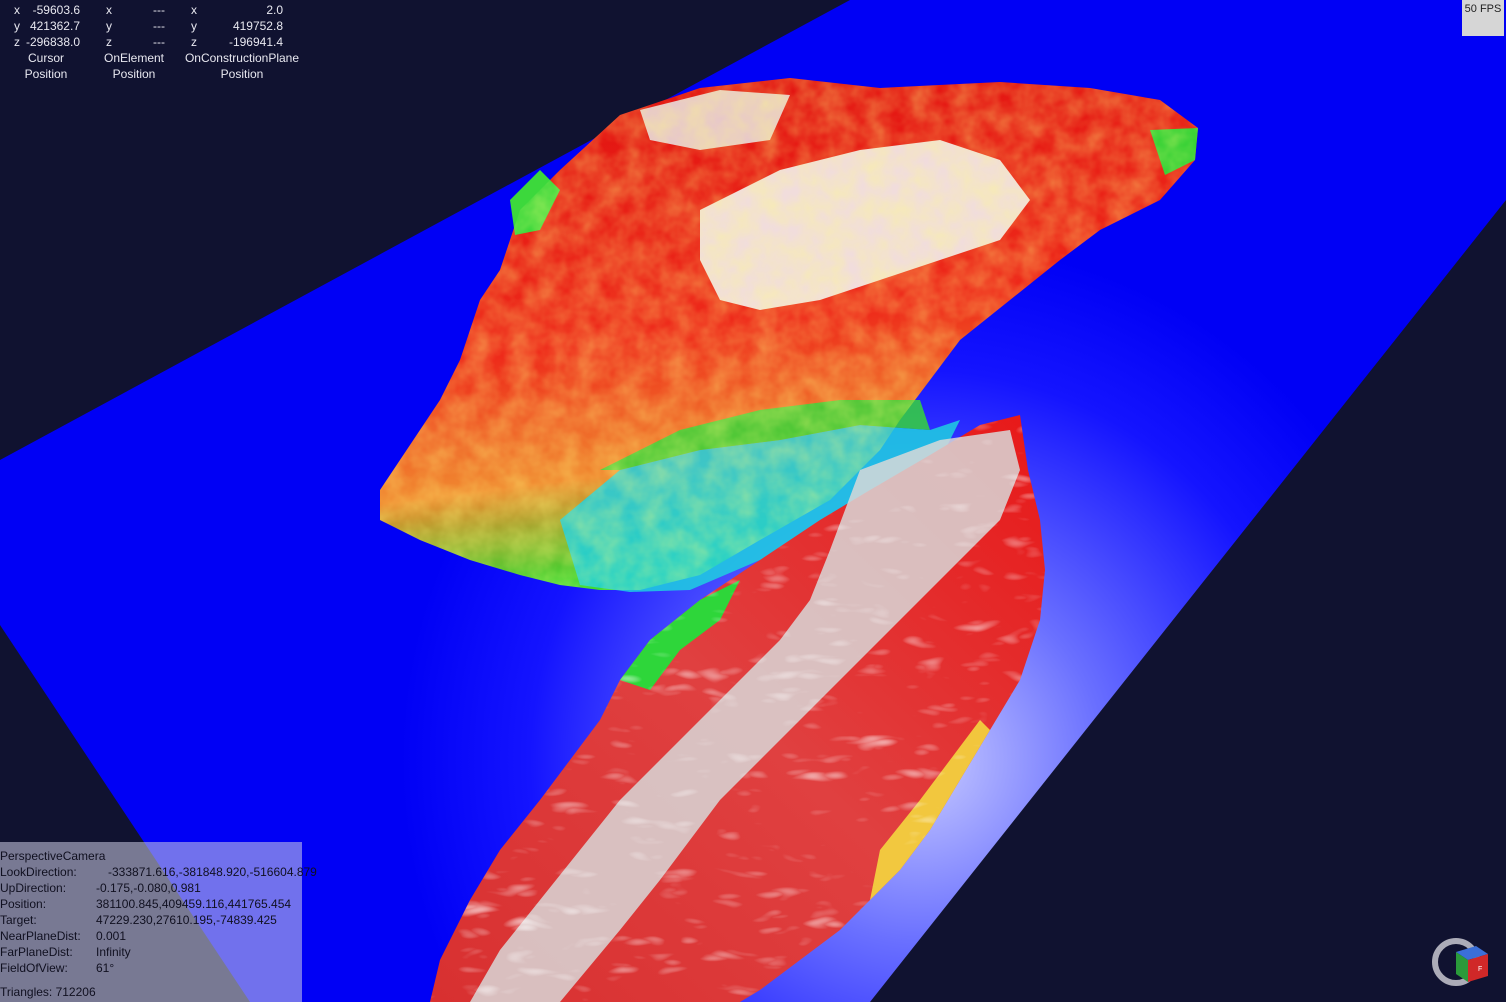 The image size is (1506, 1002). I want to click on construction-plane-y-value: 419752.8, so click(257, 26).